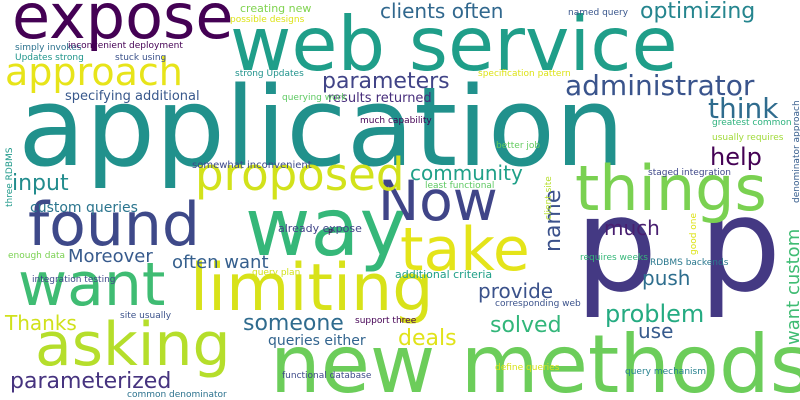 The height and width of the screenshot is (400, 800). Describe the element at coordinates (466, 173) in the screenshot. I see `word: community` at that location.